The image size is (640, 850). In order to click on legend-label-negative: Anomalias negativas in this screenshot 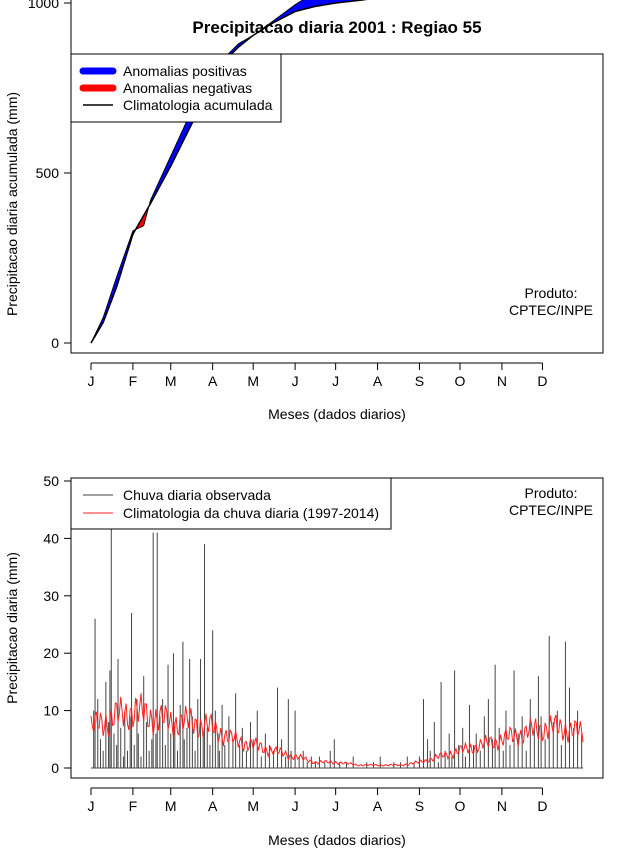, I will do `click(187, 88)`.